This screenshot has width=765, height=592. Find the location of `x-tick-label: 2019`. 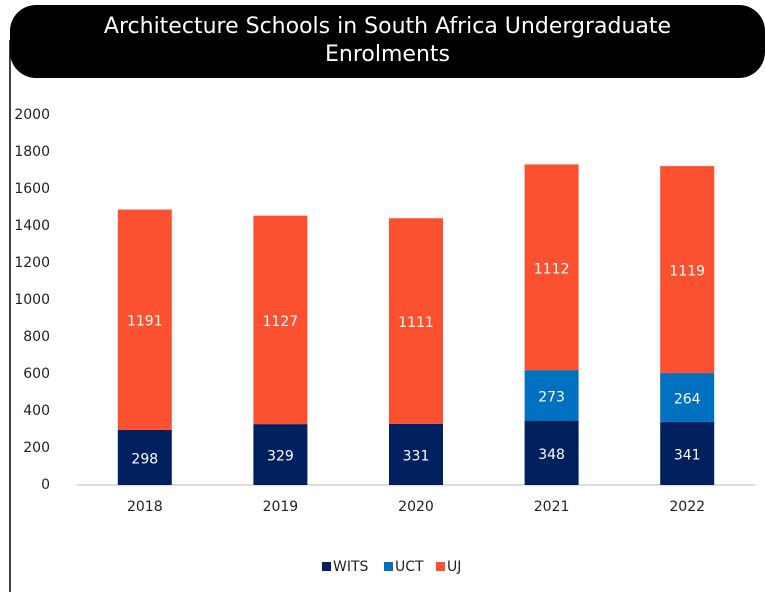

x-tick-label: 2019 is located at coordinates (281, 507).